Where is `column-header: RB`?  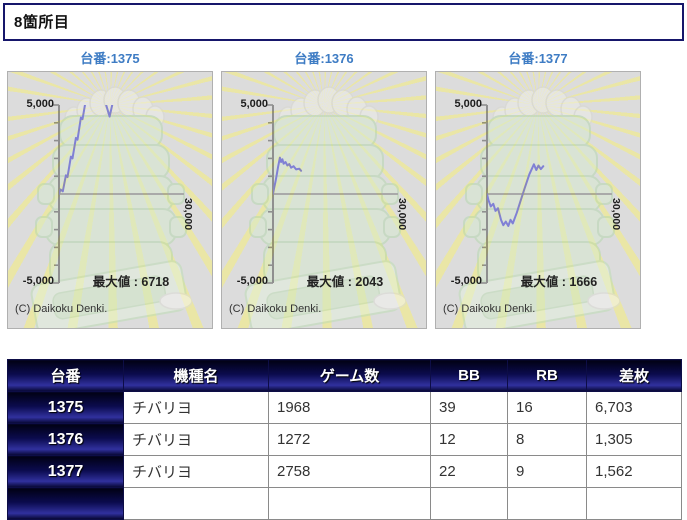 column-header: RB is located at coordinates (547, 375).